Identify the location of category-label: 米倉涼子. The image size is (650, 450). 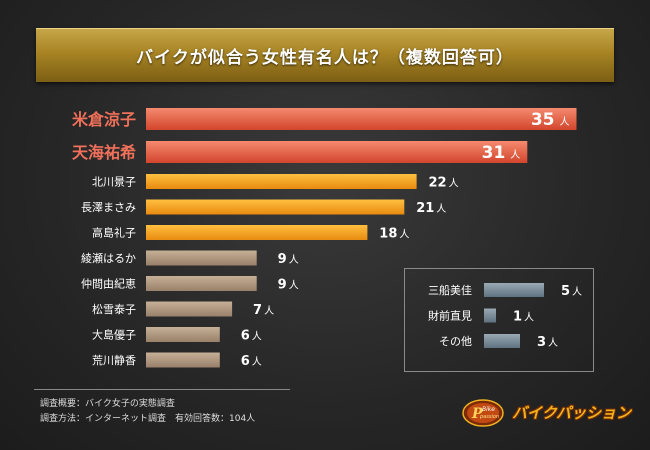
(104, 119).